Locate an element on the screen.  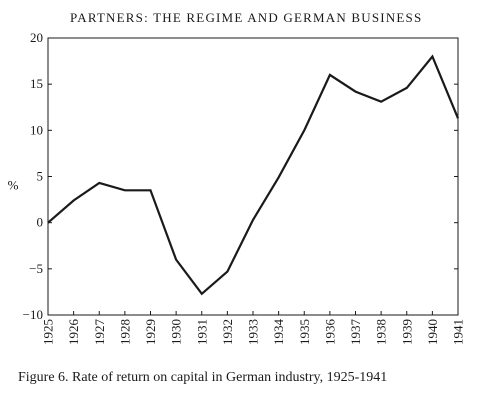
x-tick-label: 1935 is located at coordinates (304, 332).